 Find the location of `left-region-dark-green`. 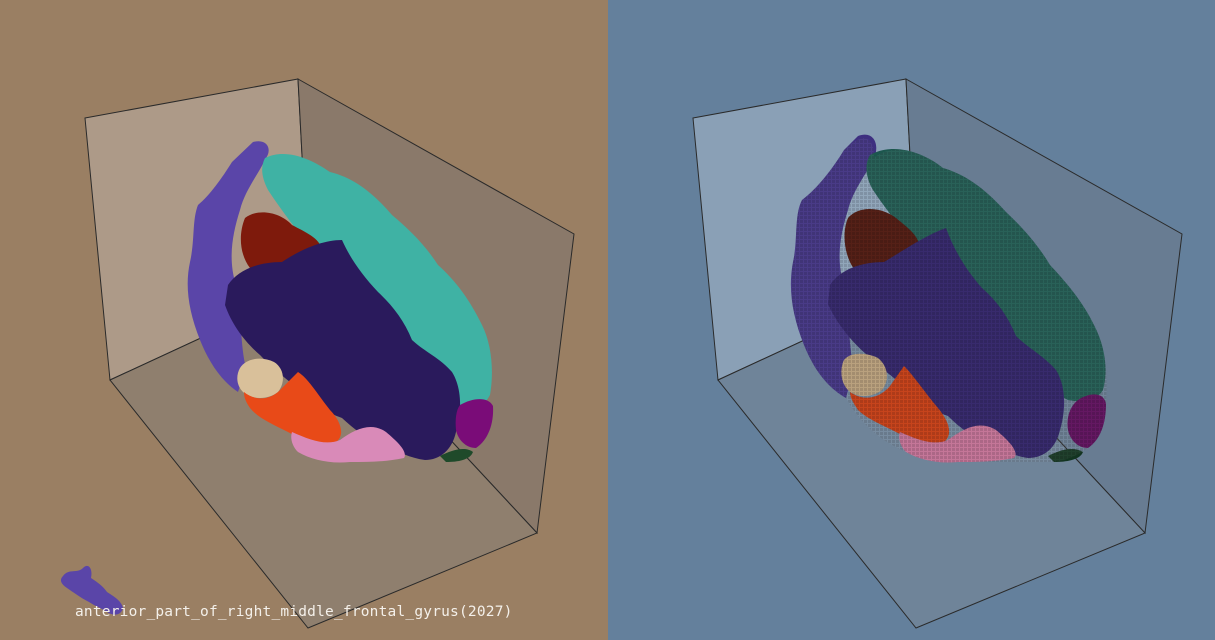

left-region-dark-green is located at coordinates (456, 455).